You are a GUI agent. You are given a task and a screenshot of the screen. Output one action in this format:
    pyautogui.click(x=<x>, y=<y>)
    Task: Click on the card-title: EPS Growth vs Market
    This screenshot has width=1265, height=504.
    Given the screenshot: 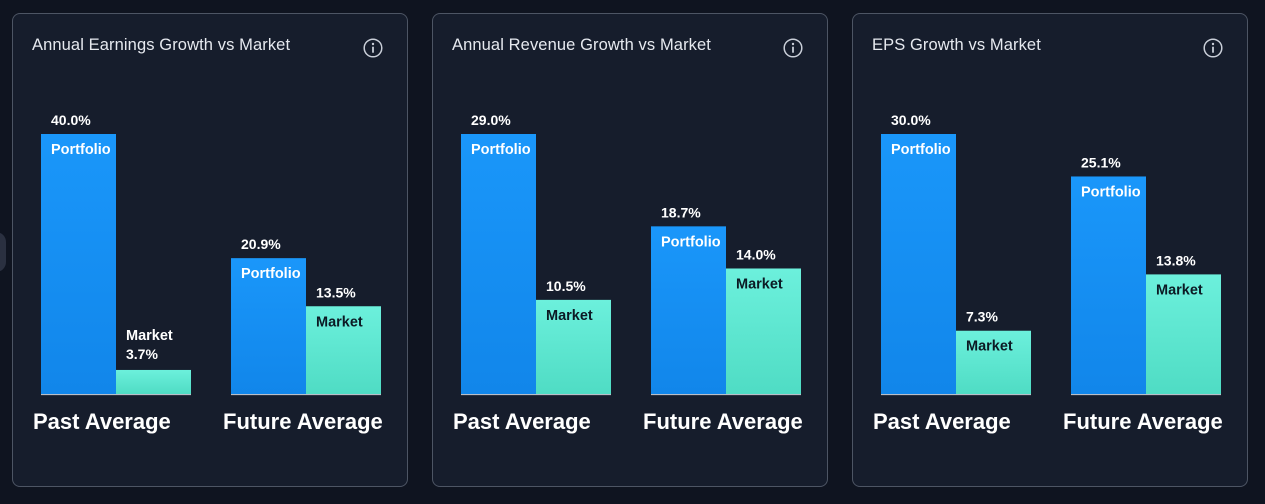 What is the action you would take?
    pyautogui.click(x=956, y=45)
    